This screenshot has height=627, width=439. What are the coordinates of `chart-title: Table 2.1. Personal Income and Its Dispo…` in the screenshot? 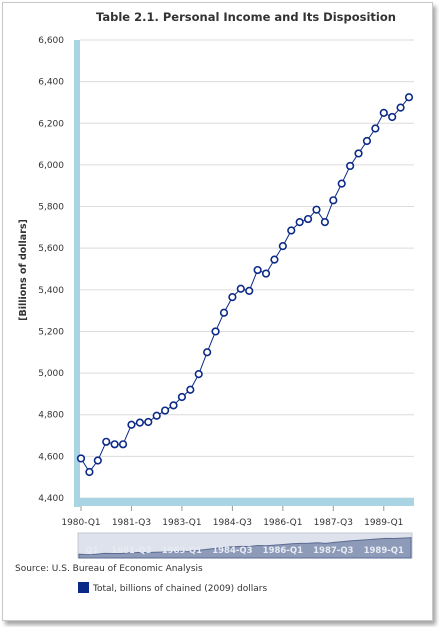 It's located at (246, 17).